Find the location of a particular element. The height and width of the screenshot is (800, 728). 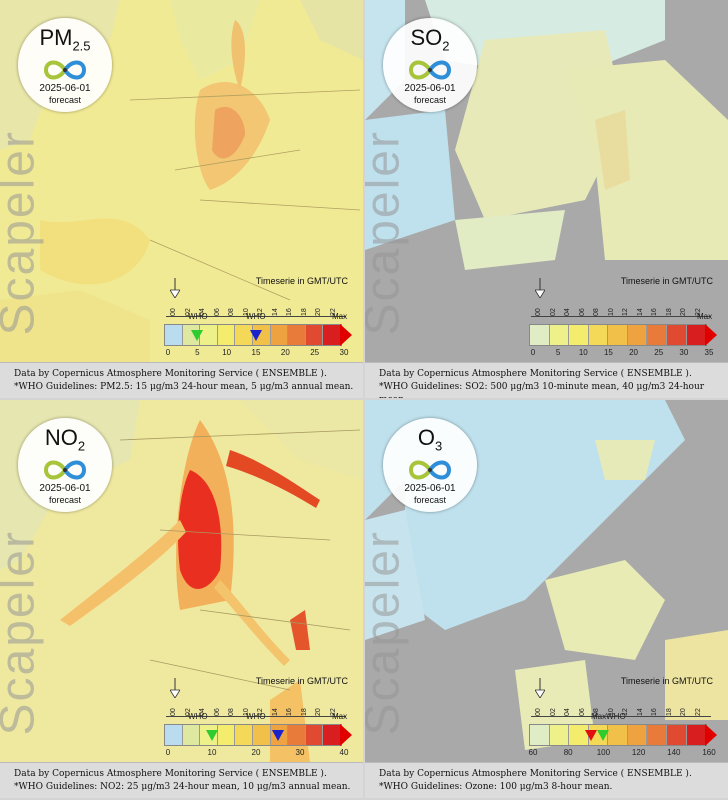

scale-tick: 5 is located at coordinates (197, 352).